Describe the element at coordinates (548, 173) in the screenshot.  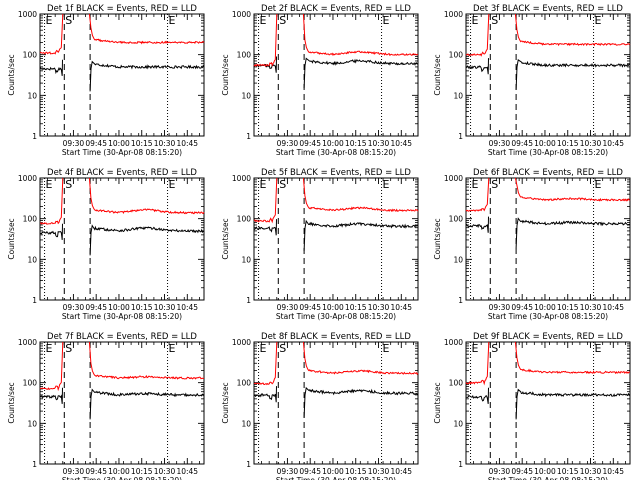
I see `panel-title: Det 6f BLACK = Events, RED = LLD` at that location.